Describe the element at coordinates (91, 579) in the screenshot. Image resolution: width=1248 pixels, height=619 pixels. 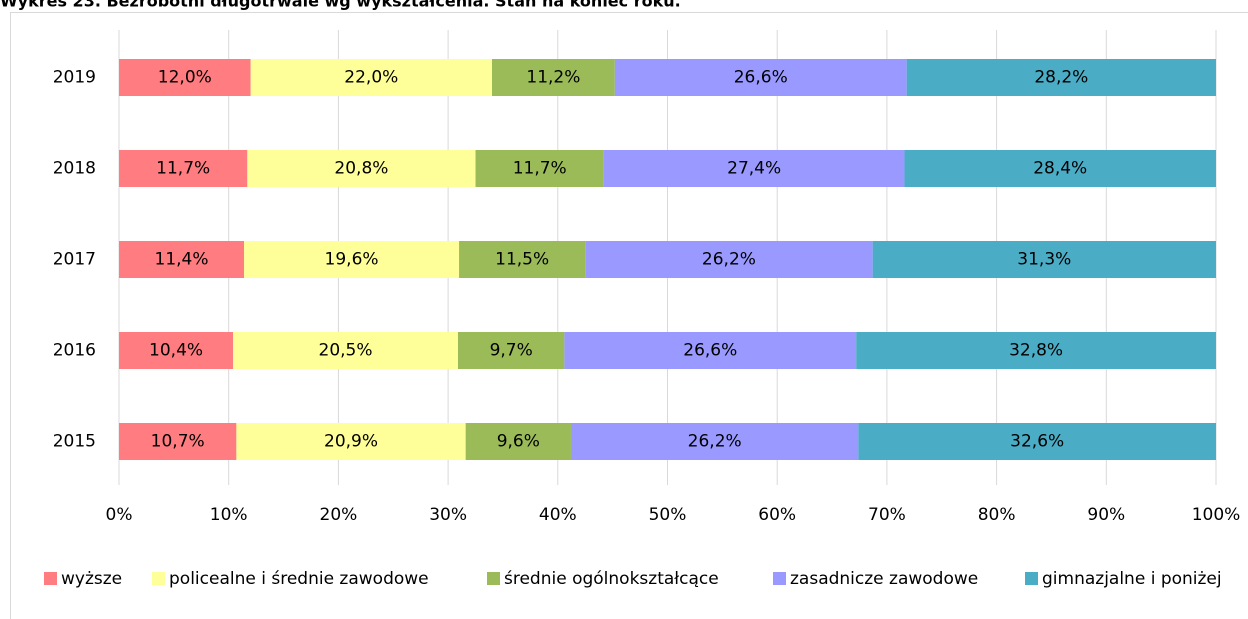
I see `legend-label: wyższe` at that location.